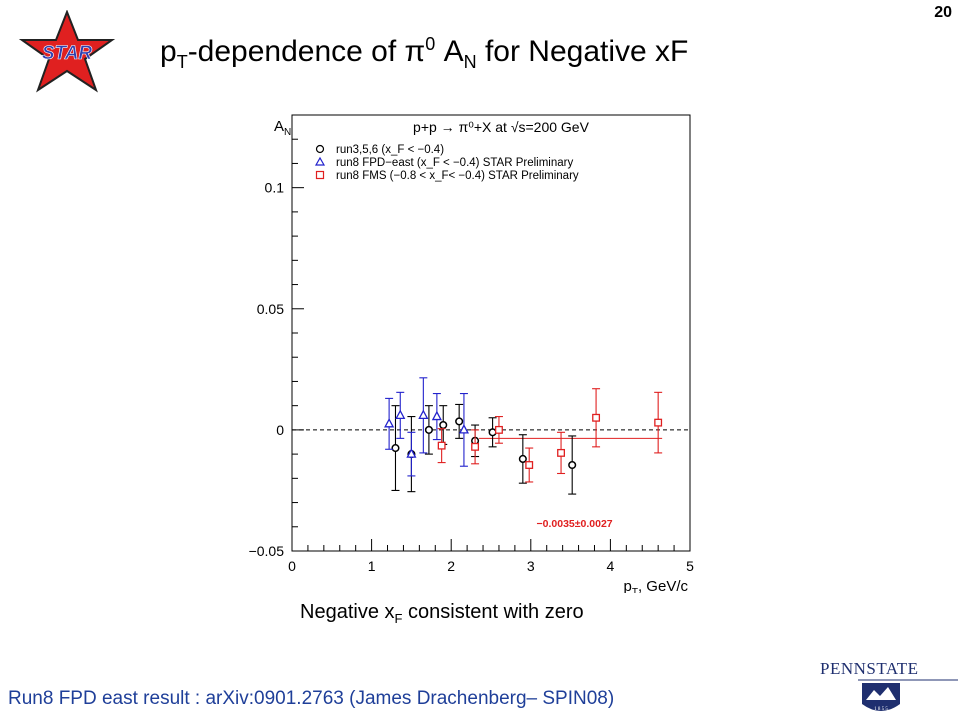 The width and height of the screenshot is (960, 720). Describe the element at coordinates (270, 309) in the screenshot. I see `y-tick-label: 0.05` at that location.